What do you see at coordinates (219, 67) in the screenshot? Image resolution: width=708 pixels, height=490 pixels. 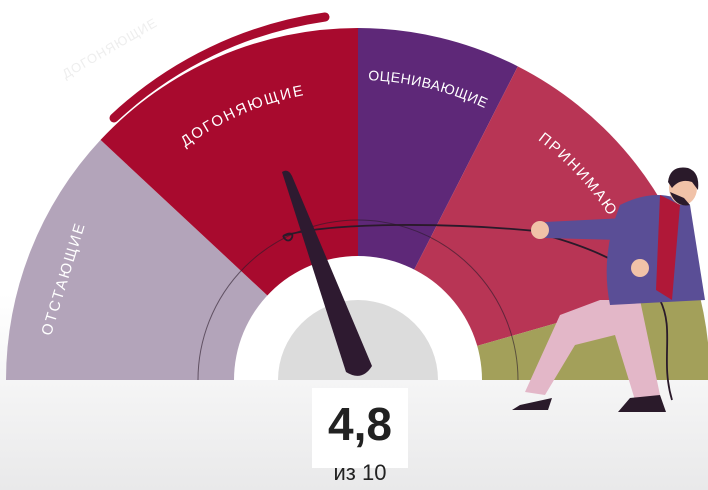 I see `highlight-arc` at bounding box center [219, 67].